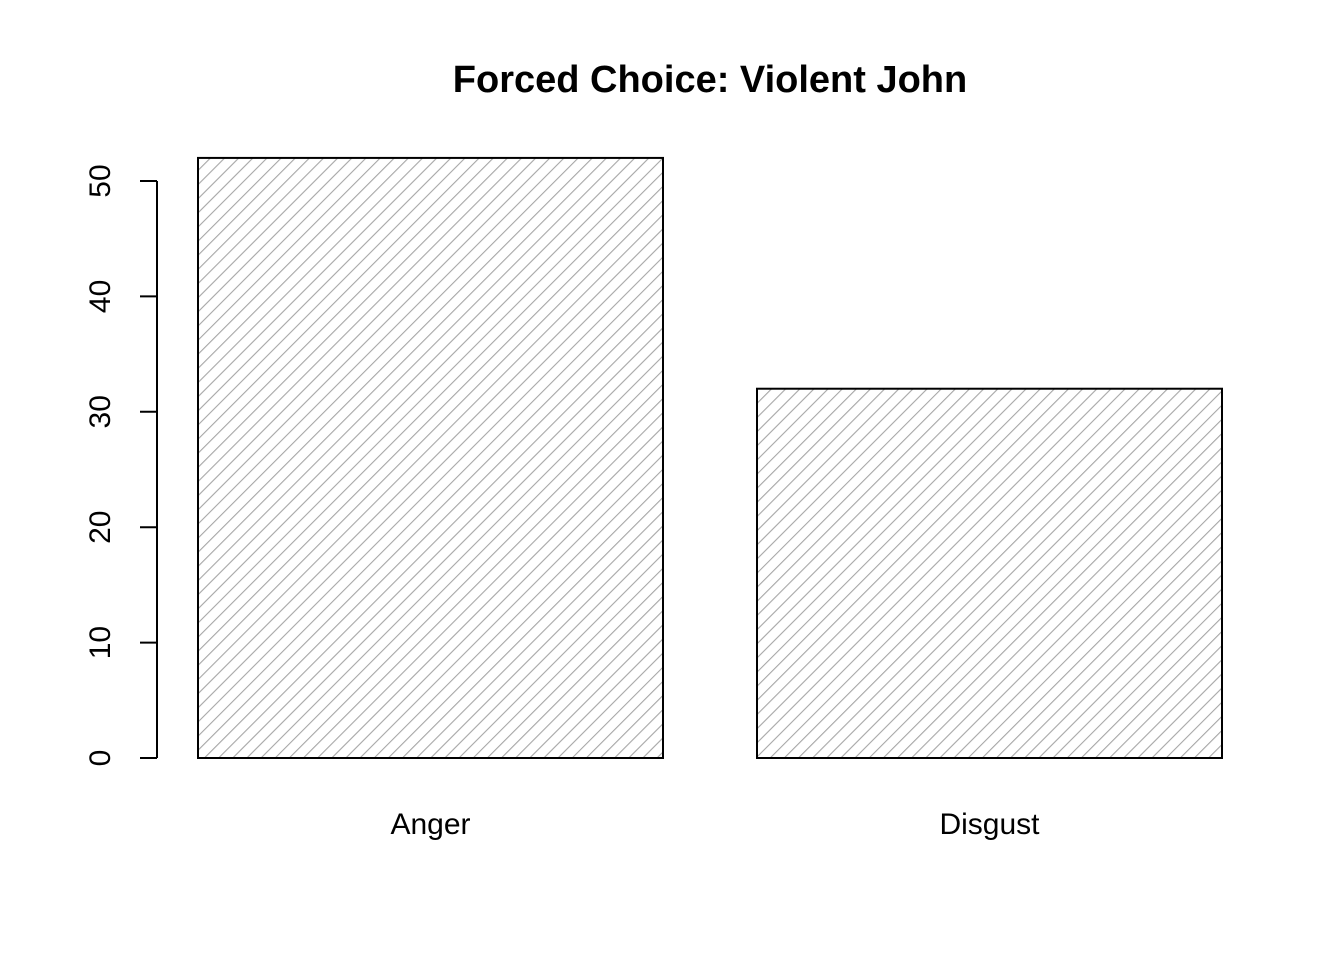  I want to click on y-tick-label: 10, so click(100, 642).